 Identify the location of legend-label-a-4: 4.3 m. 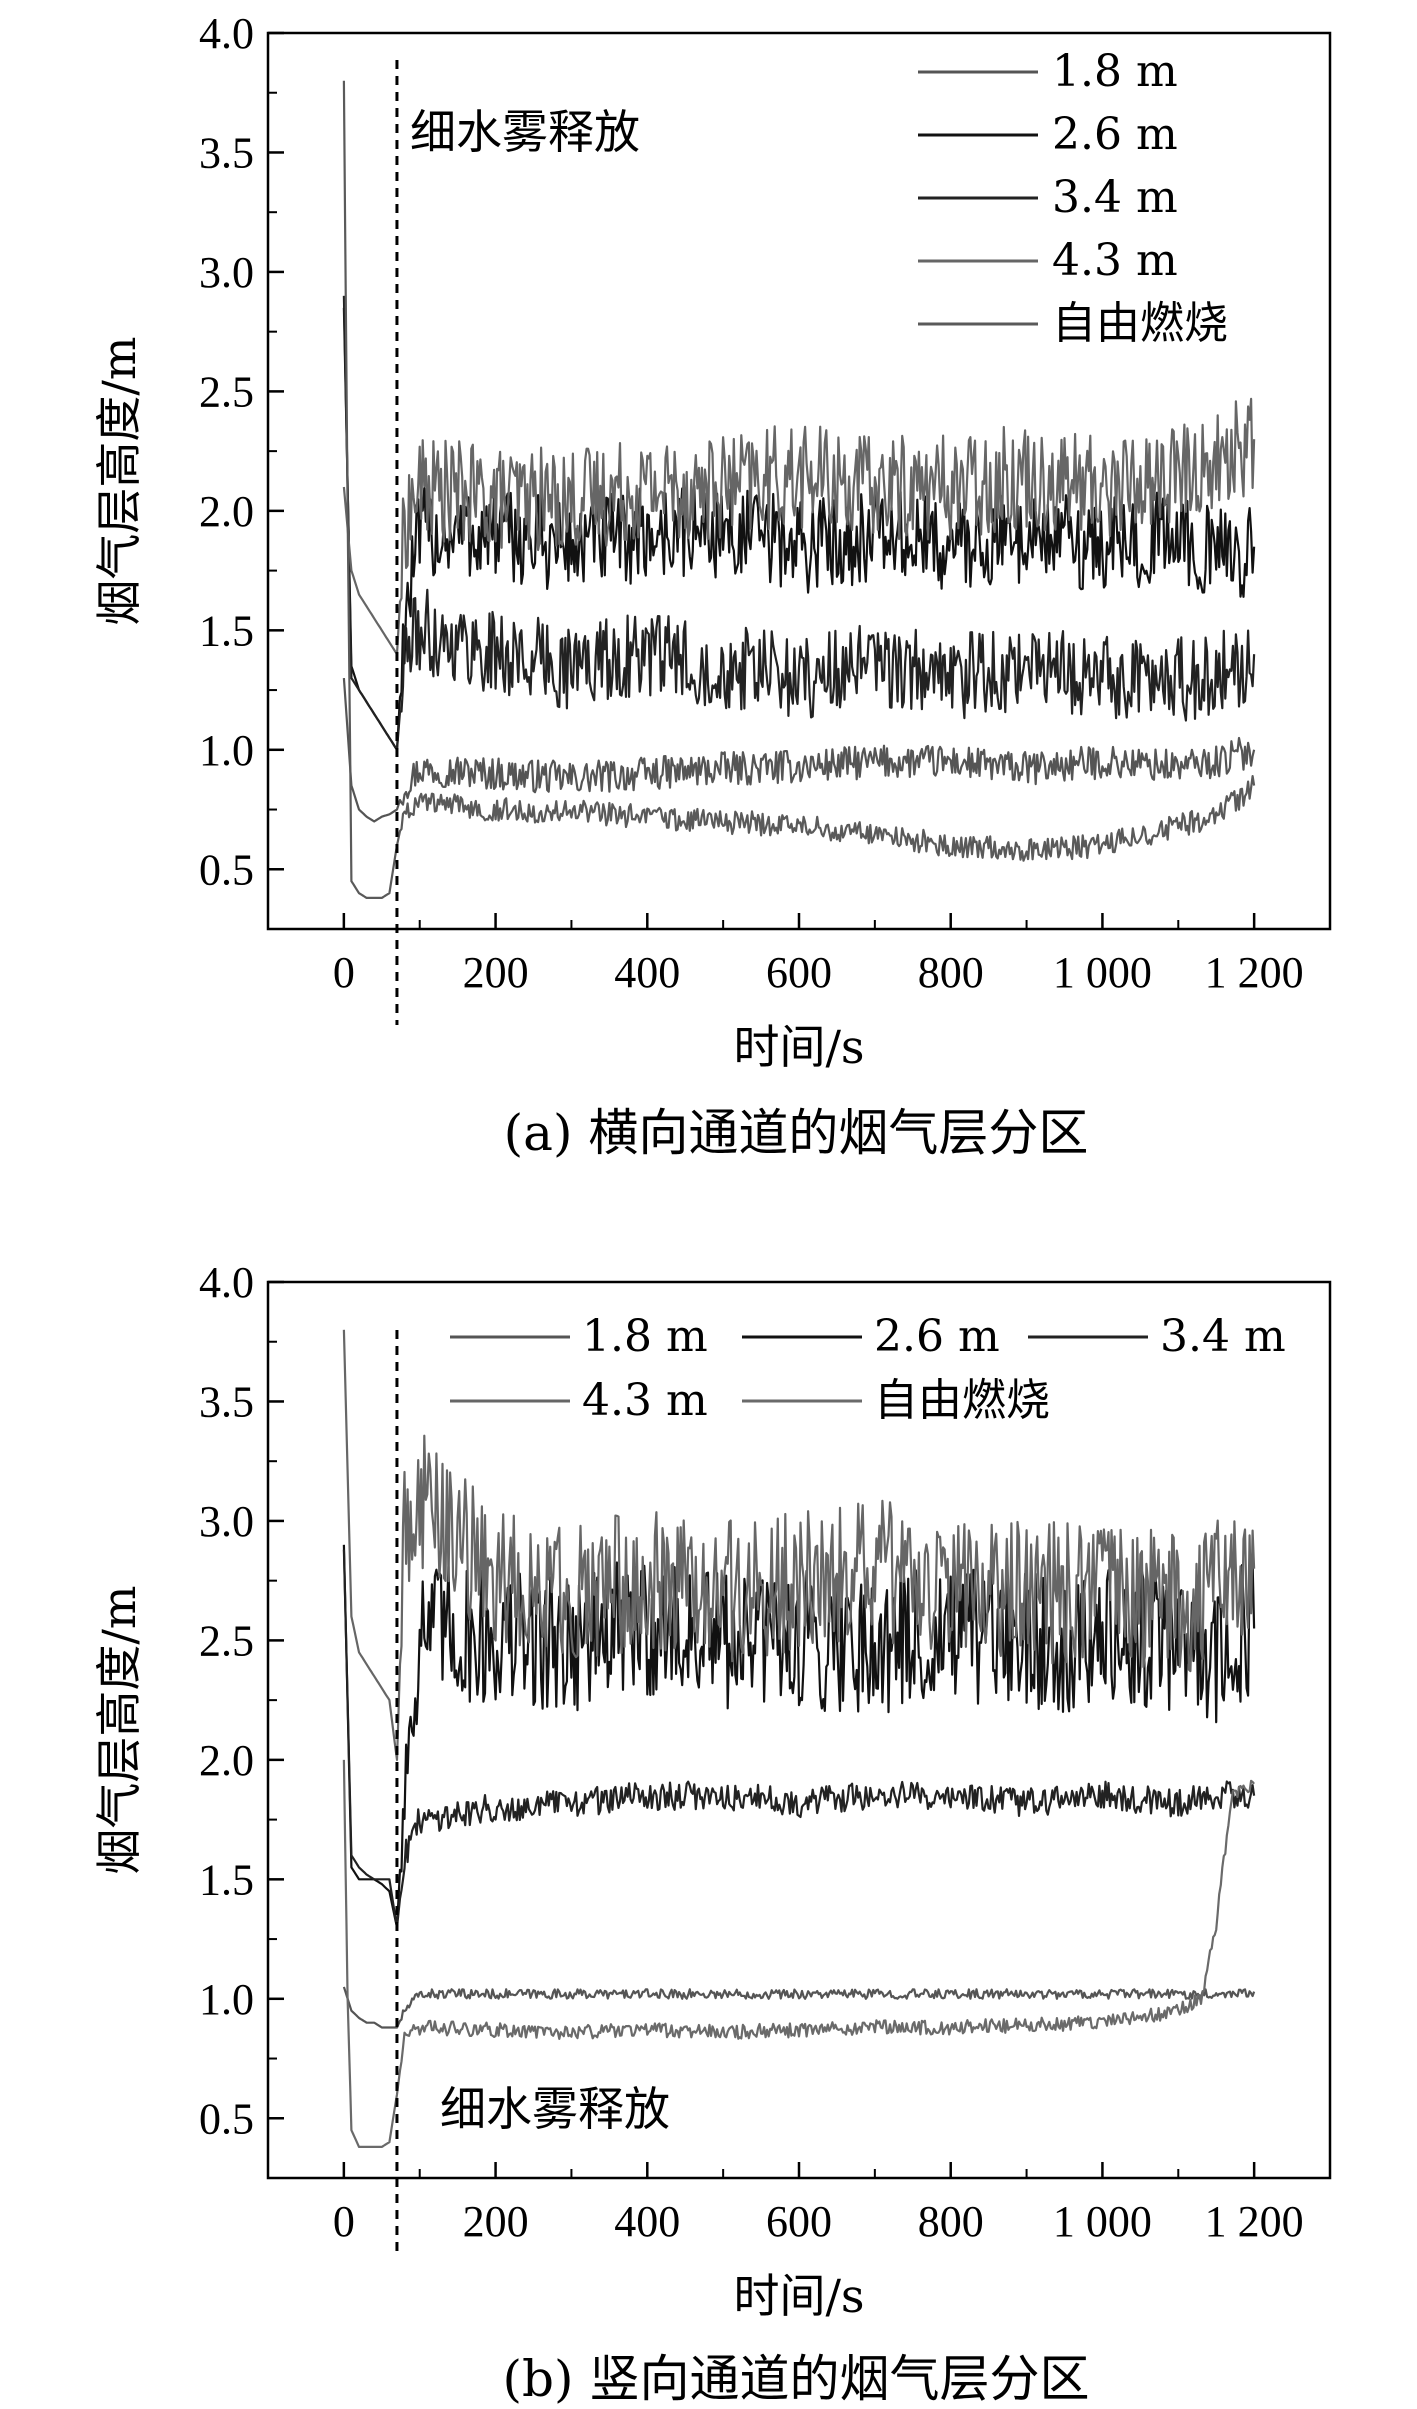
(1115, 260).